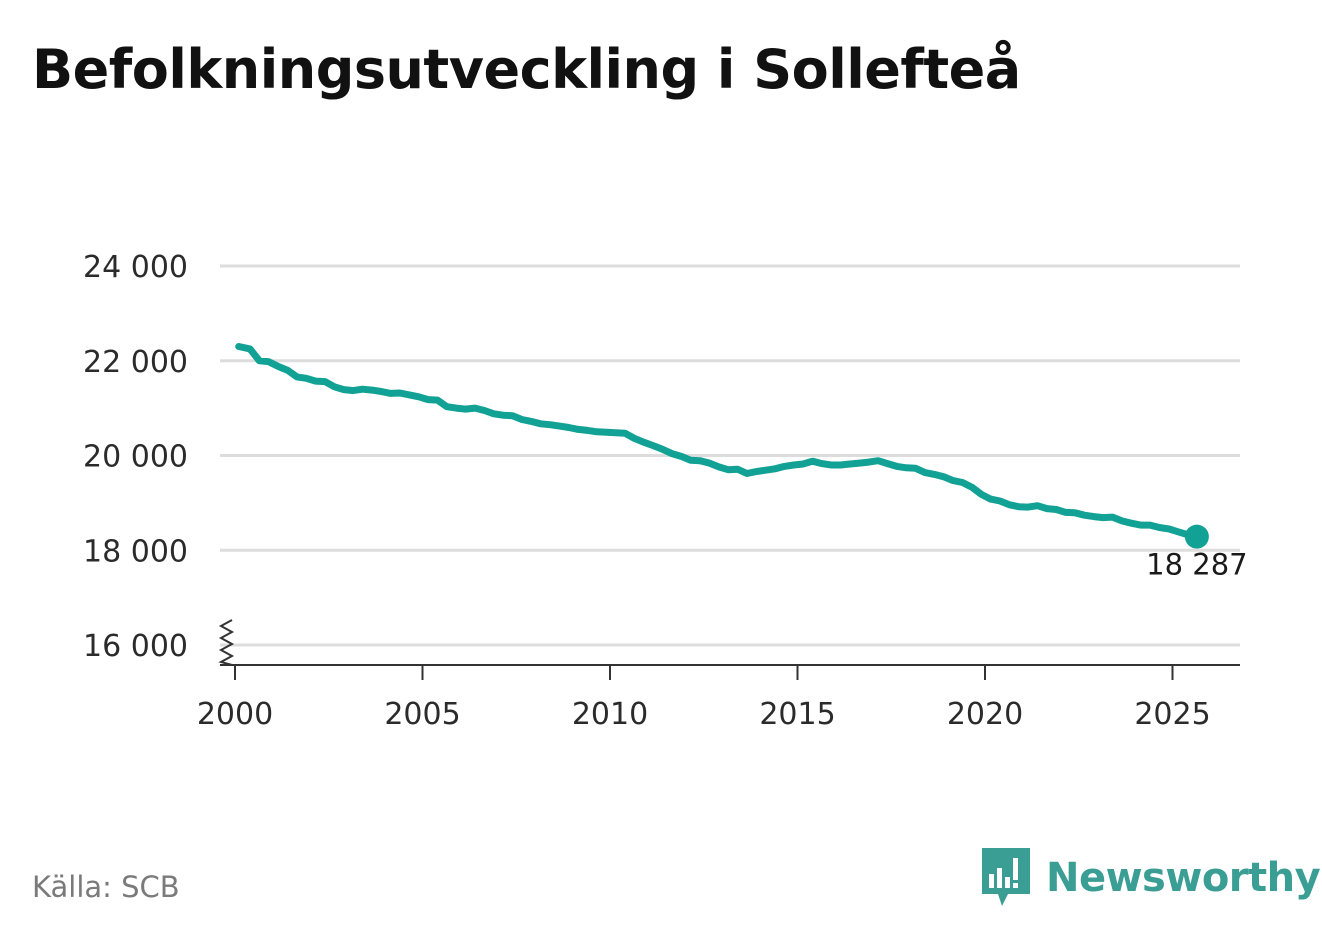 This screenshot has width=1322, height=939. I want to click on latest-value-label: 18 287, so click(1196, 565).